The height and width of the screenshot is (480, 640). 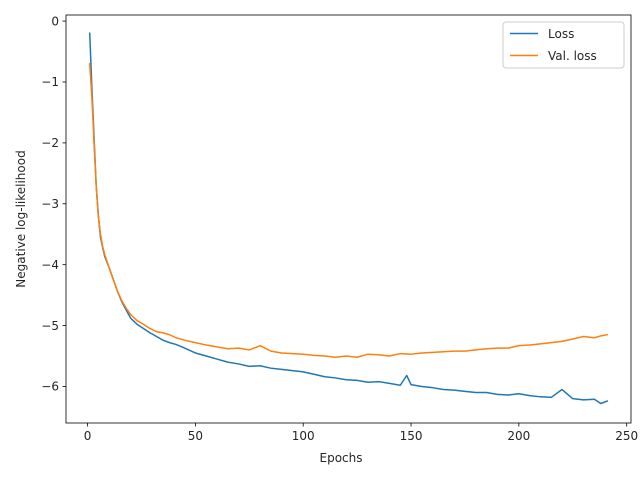 I want to click on x-tick-label: 0, so click(x=88, y=436).